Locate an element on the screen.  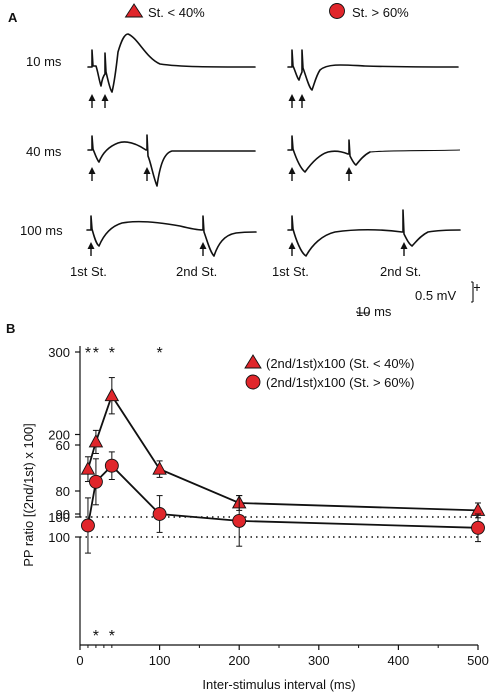
y-tick-label-upper: 300 is located at coordinates (59, 352).